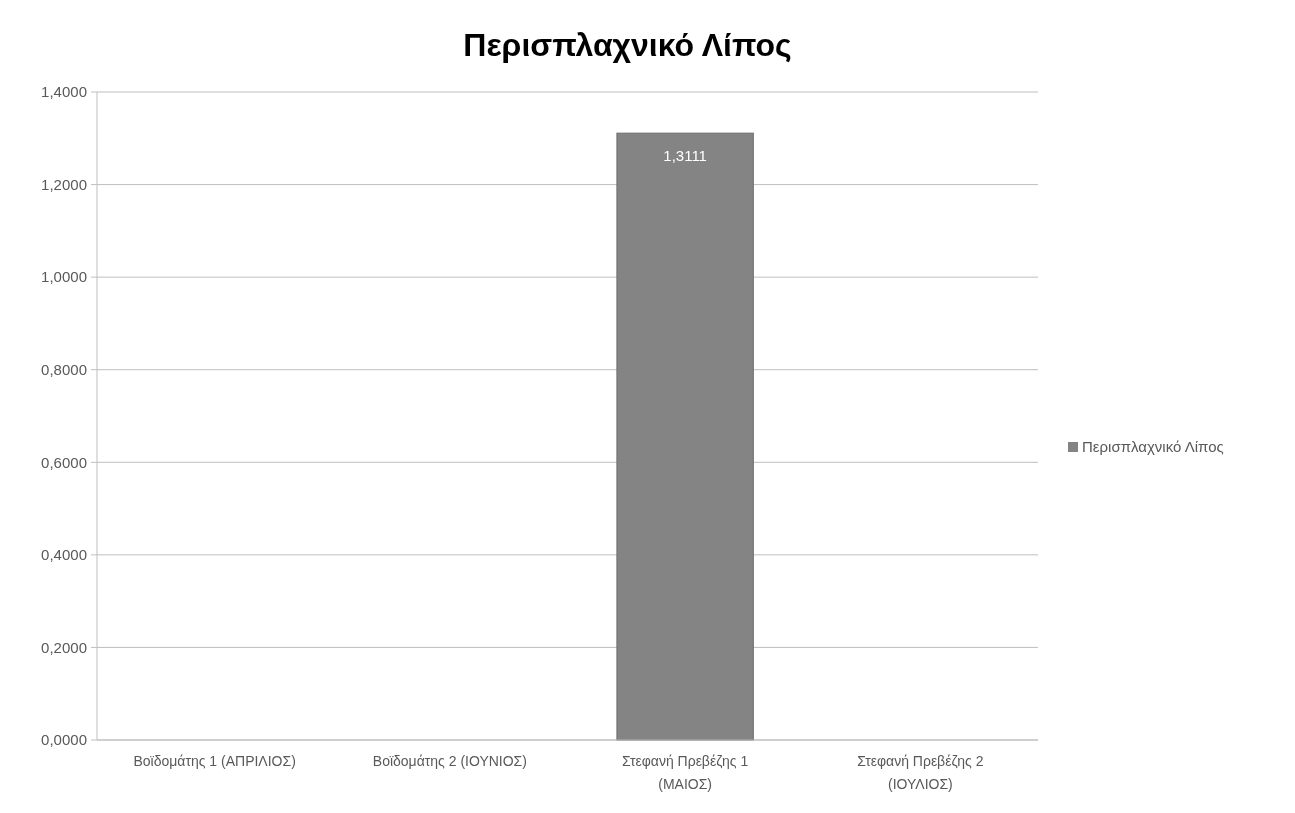 The width and height of the screenshot is (1295, 813). I want to click on y-tick-label: 0,4000, so click(64, 555).